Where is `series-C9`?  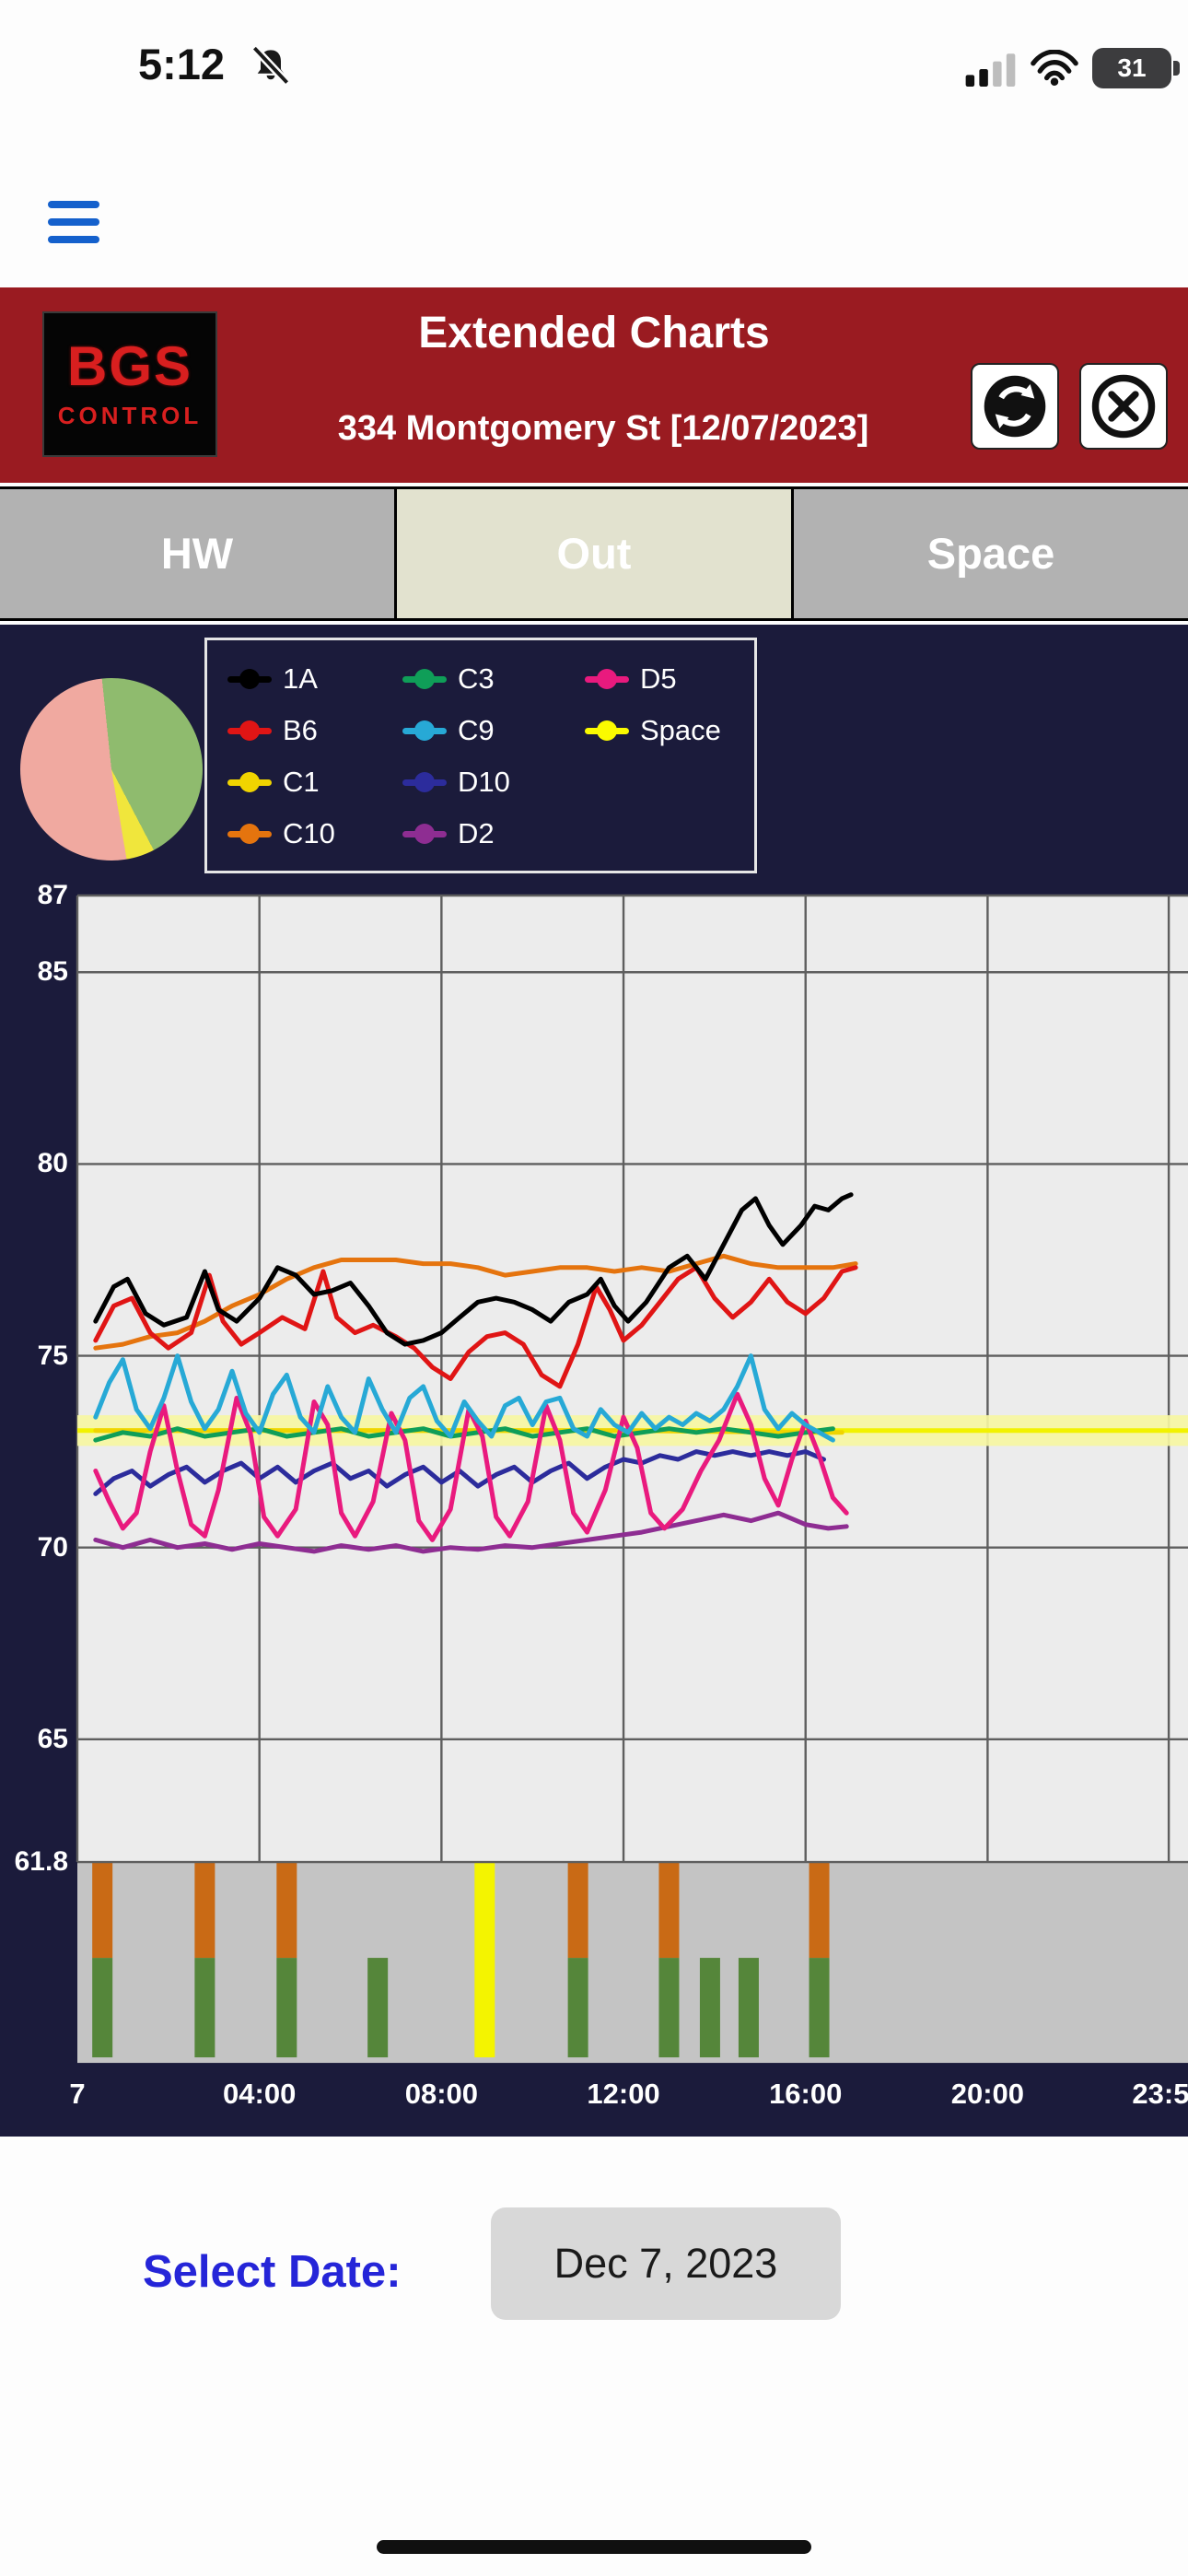
series-C9 is located at coordinates (464, 1398).